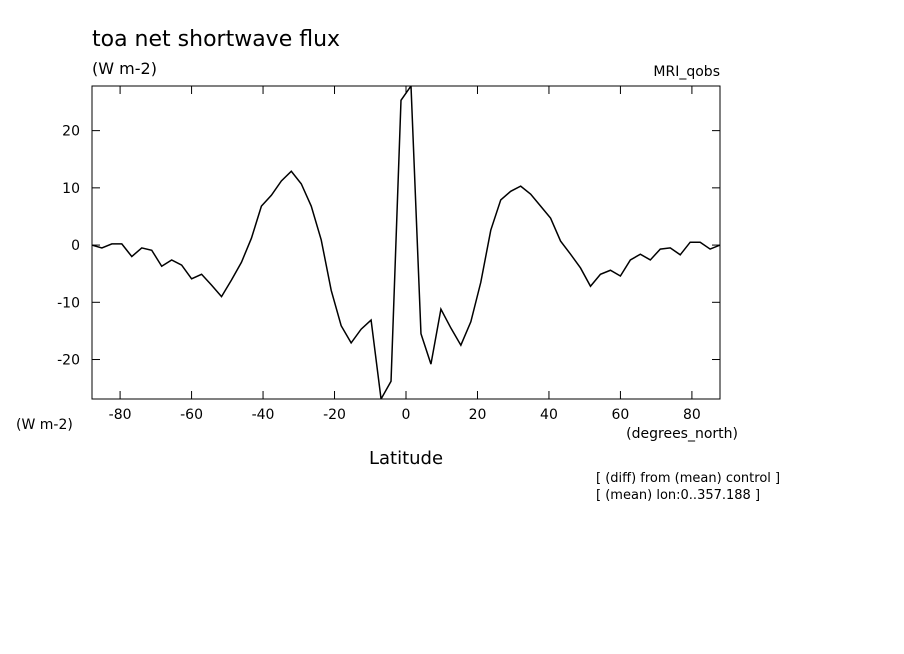  I want to click on x-tick-label: -60, so click(191, 415).